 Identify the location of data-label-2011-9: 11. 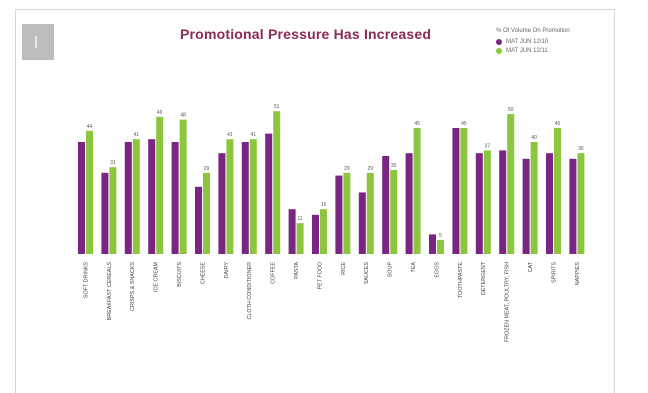
(299, 219).